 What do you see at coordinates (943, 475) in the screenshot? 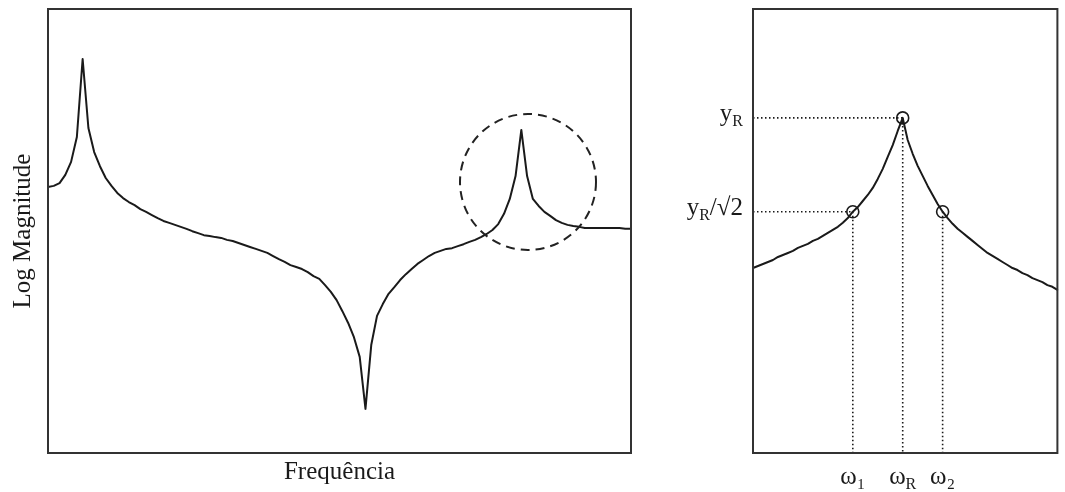
I see `x-tick-label: ω₂` at bounding box center [943, 475].